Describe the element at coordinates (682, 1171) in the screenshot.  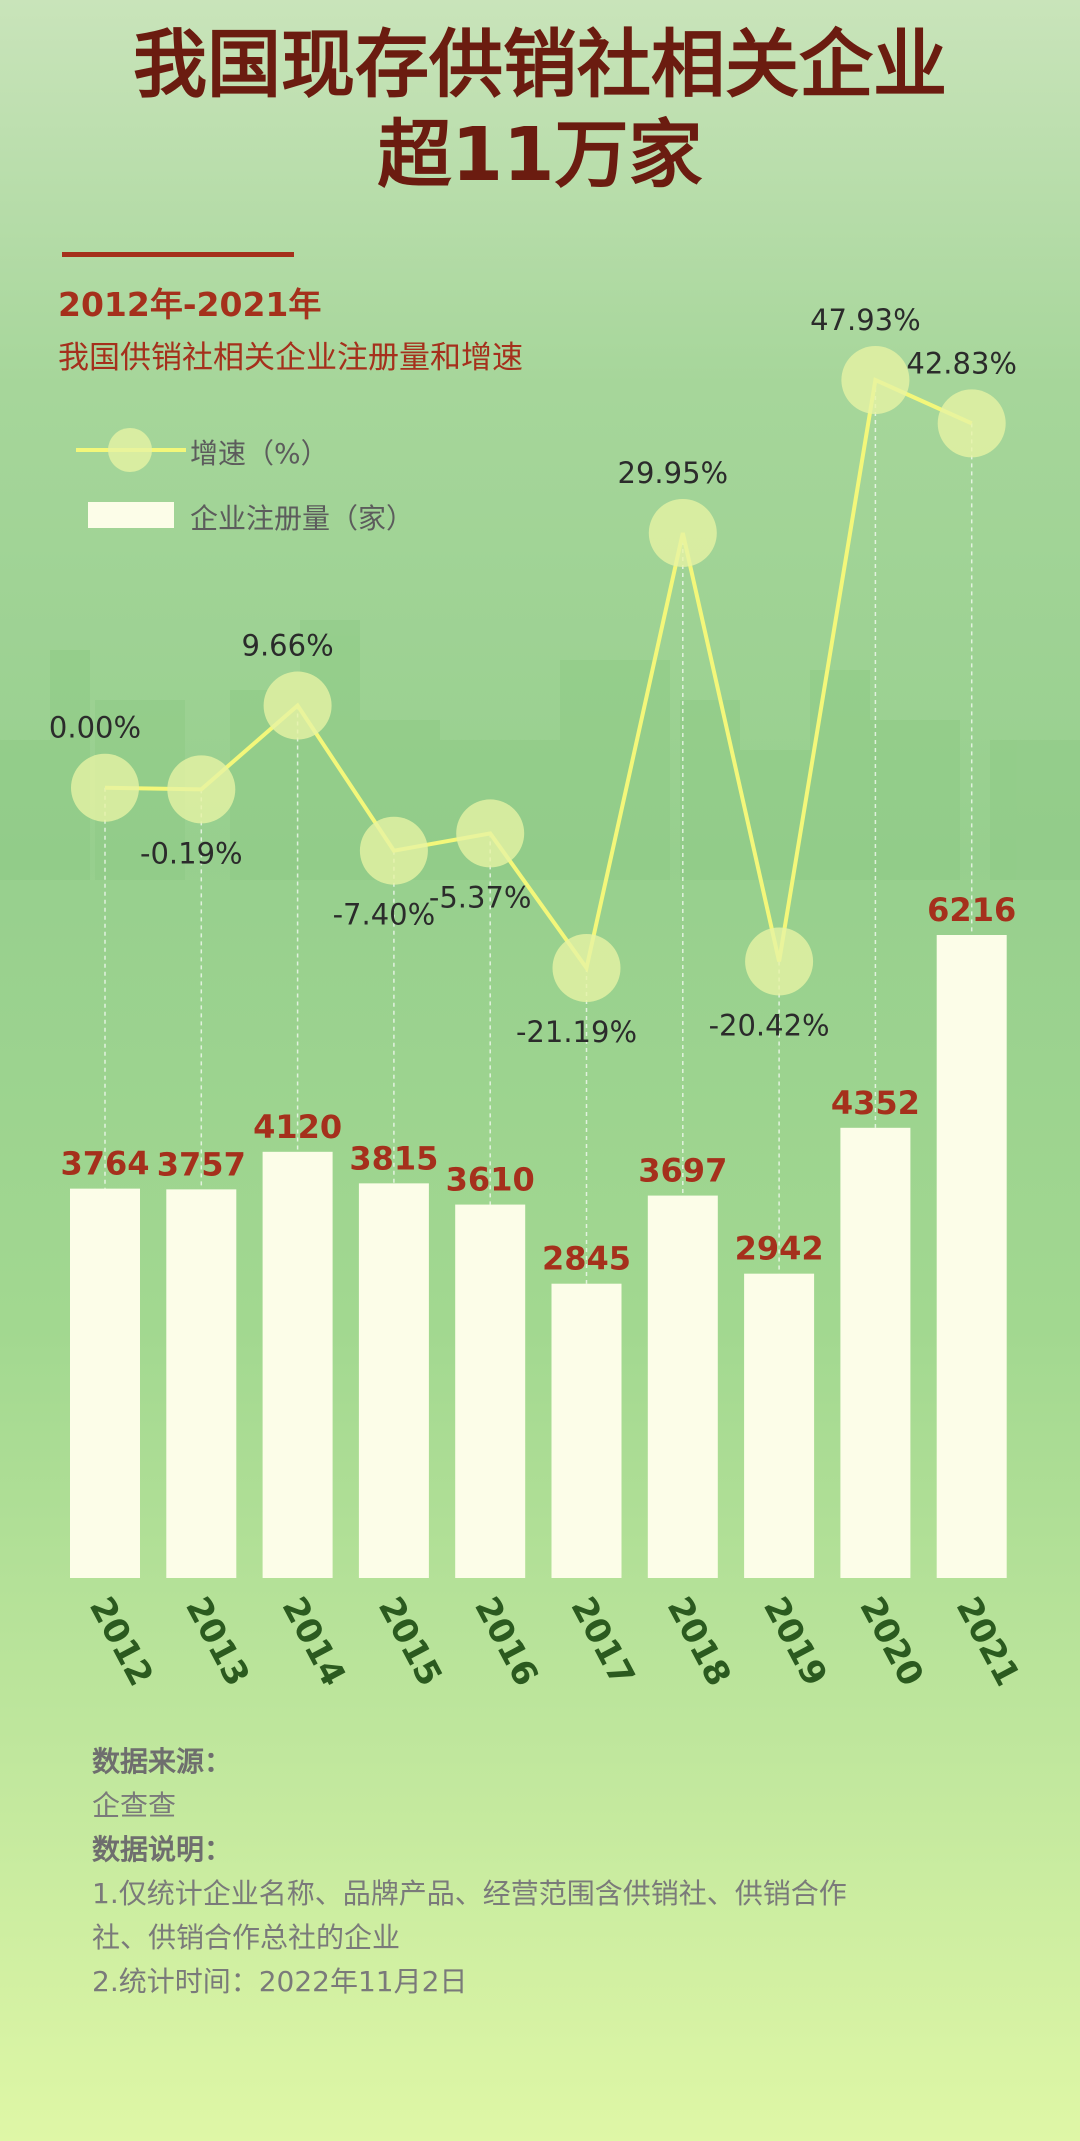
I see `bar-value-label: 3697` at that location.